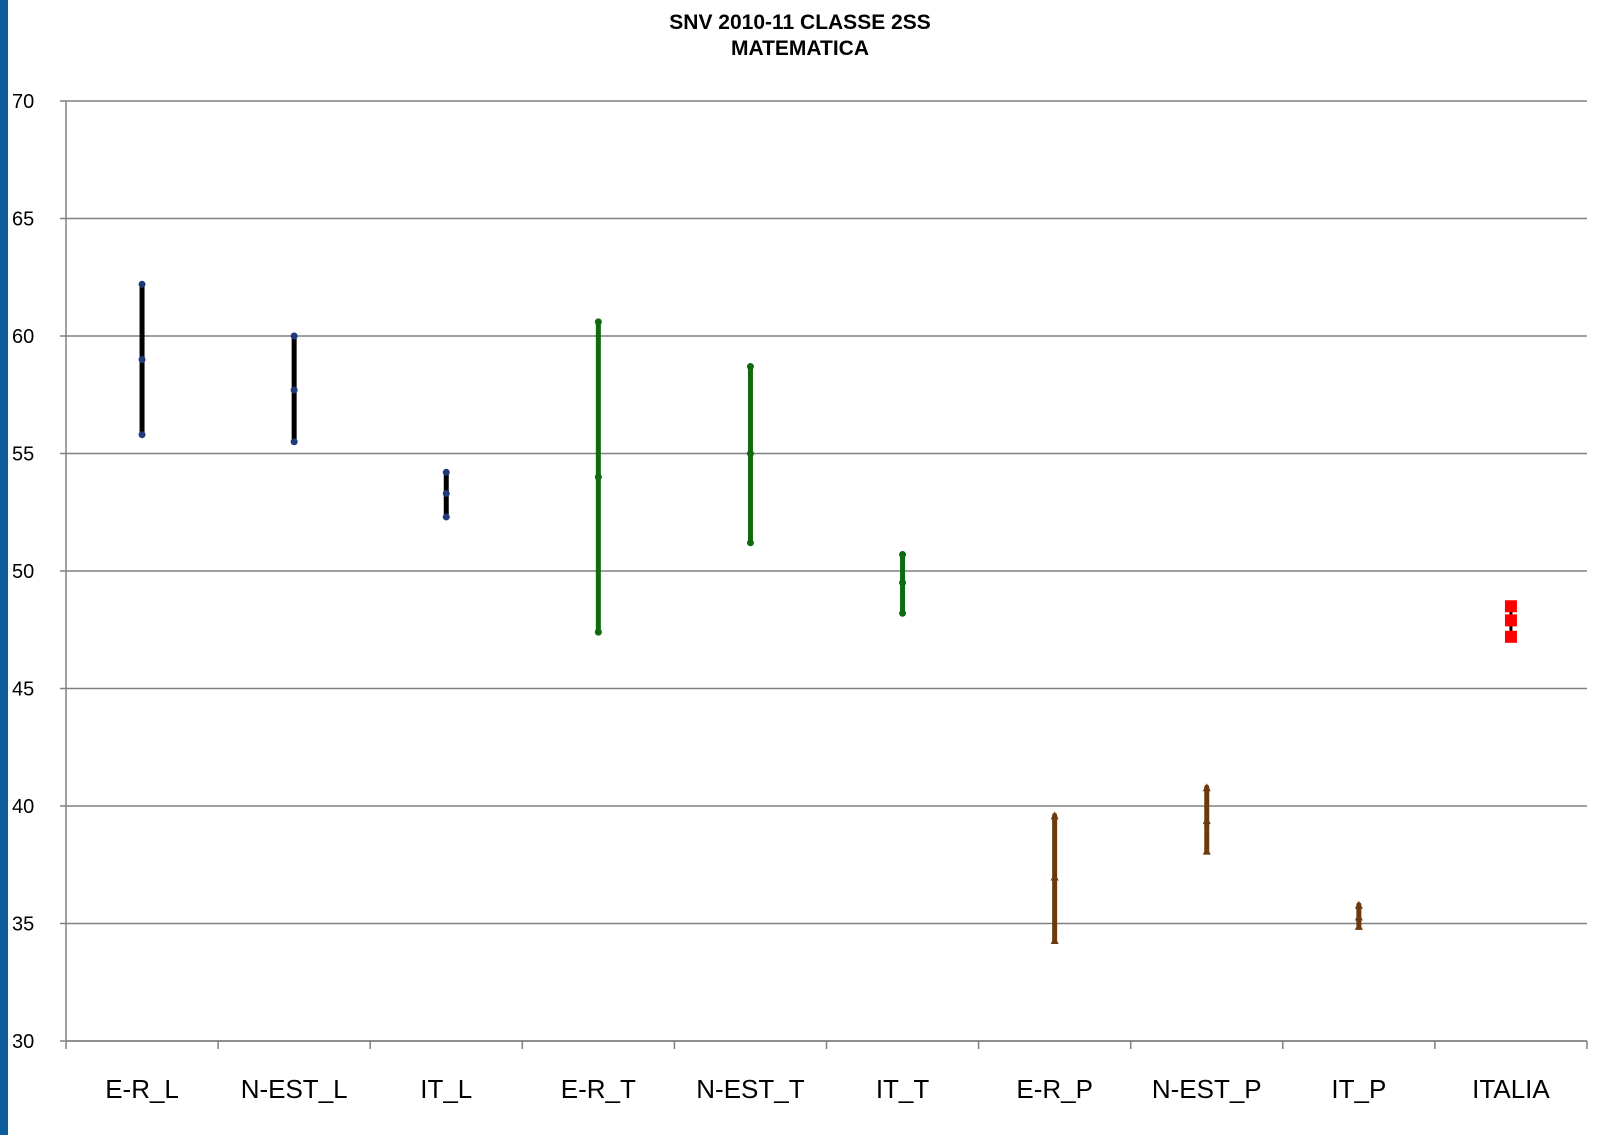  Describe the element at coordinates (23, 337) in the screenshot. I see `y-tick-label: 60` at that location.